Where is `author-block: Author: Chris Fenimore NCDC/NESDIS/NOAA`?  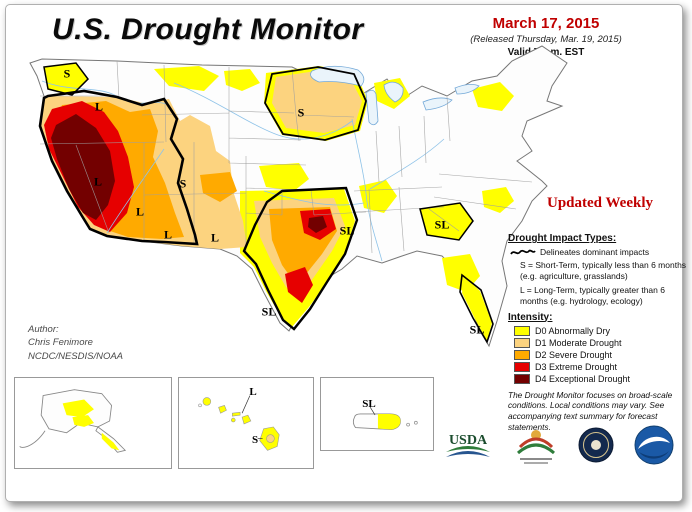
author-block: Author: Chris Fenimore NCDC/NESDIS/NOAA is located at coordinates (75, 343).